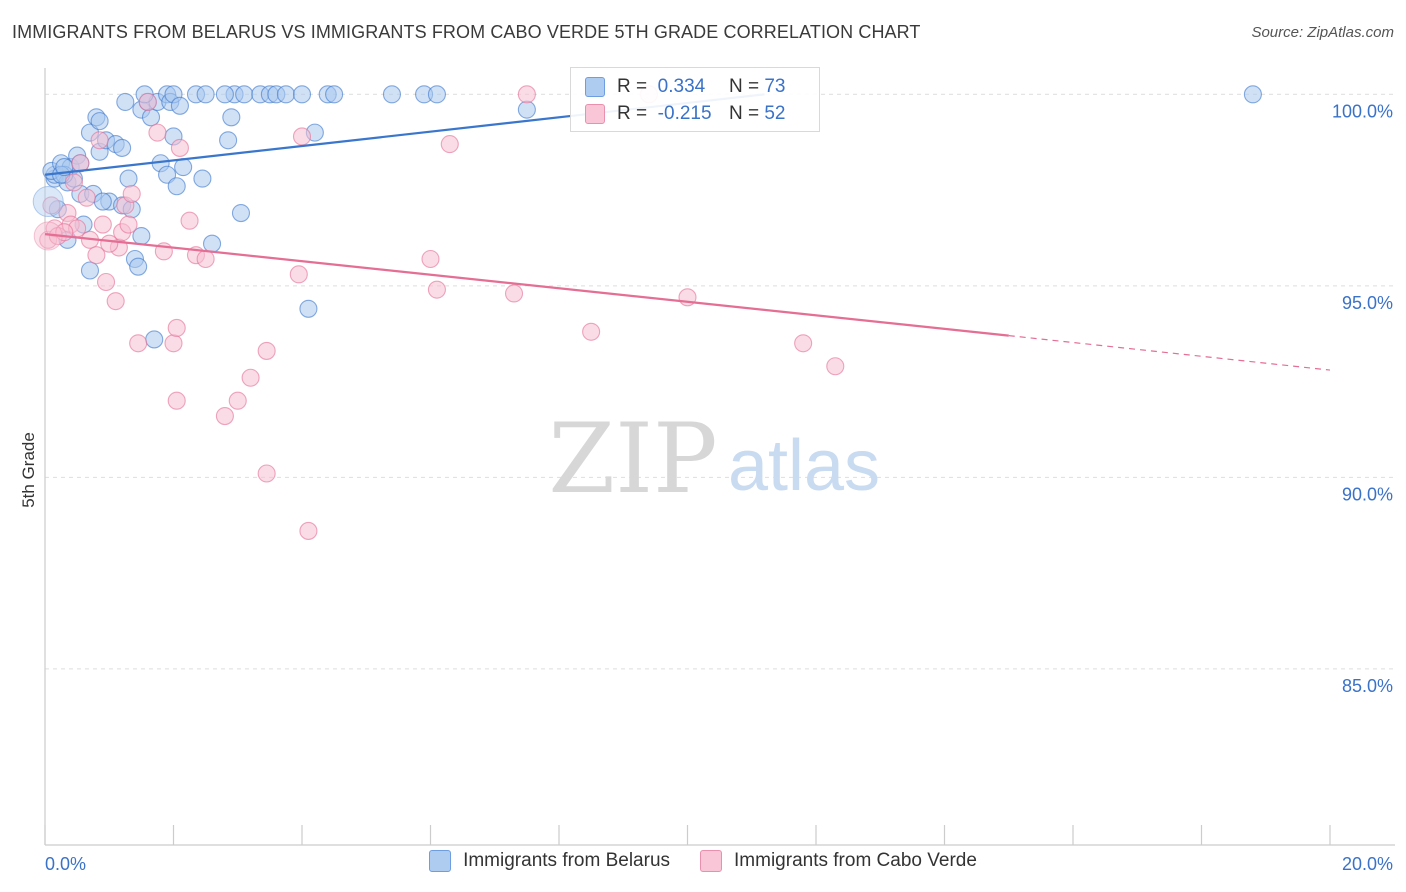 The height and width of the screenshot is (892, 1406). Describe the element at coordinates (855, 860) in the screenshot. I see `series-label-cabo-verde: Immigrants from Cabo Verde` at that location.